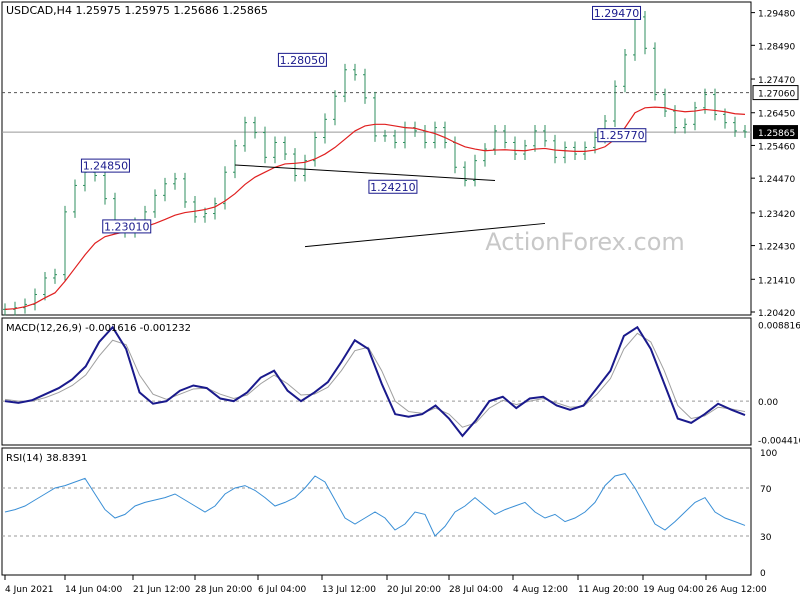  What do you see at coordinates (776, 47) in the screenshot?
I see `price-axis-label: 1.28490` at bounding box center [776, 47].